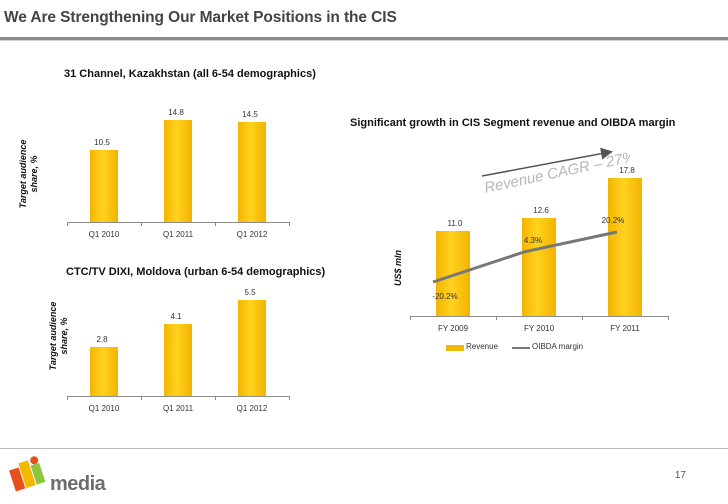  Describe the element at coordinates (104, 408) in the screenshot. I see `chart2-category-label: Q1 2010` at that location.